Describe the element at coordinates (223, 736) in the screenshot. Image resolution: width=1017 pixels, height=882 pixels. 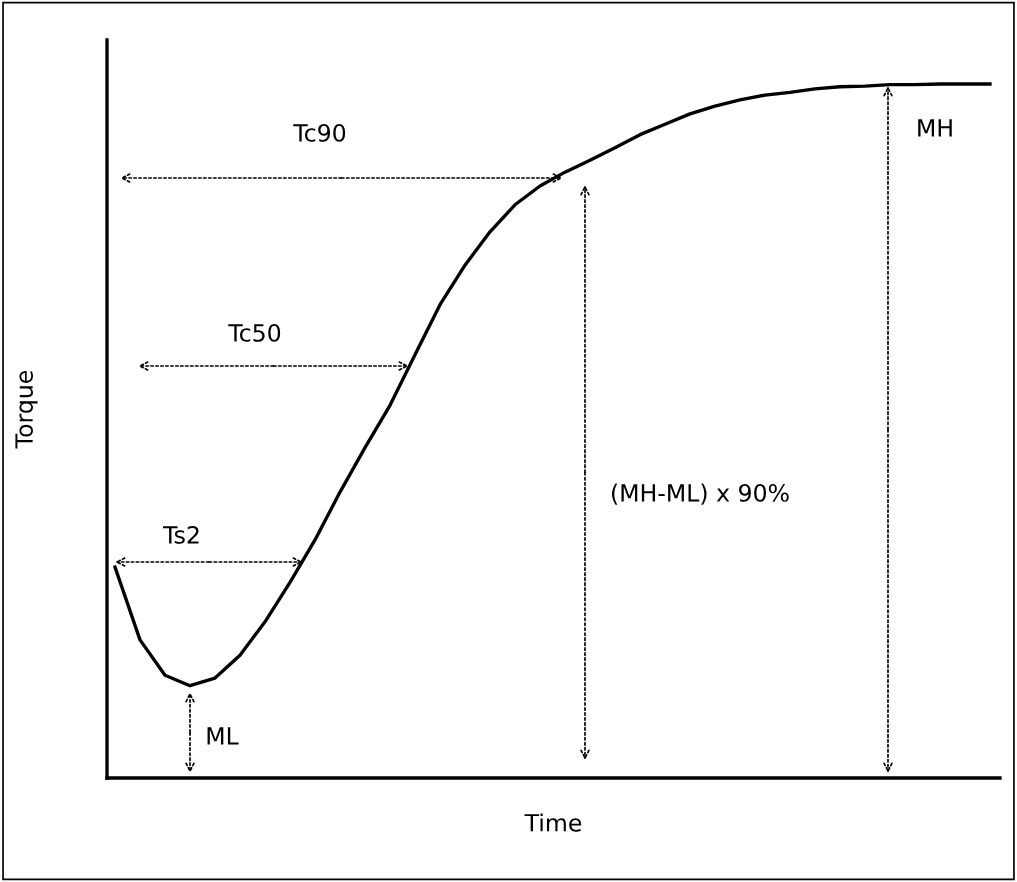
I see `annotation: ML` at that location.